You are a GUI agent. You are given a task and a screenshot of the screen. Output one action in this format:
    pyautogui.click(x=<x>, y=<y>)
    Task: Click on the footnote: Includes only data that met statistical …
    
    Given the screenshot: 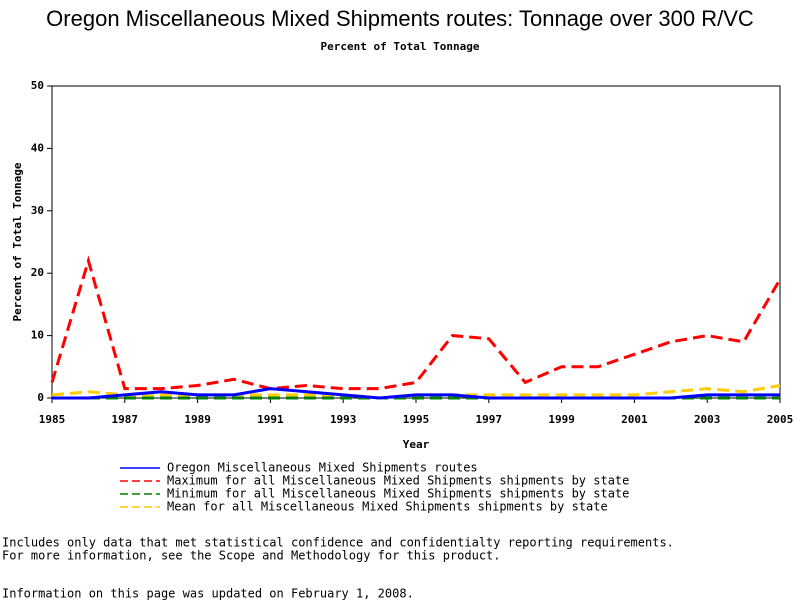 What is the action you would take?
    pyautogui.click(x=338, y=543)
    